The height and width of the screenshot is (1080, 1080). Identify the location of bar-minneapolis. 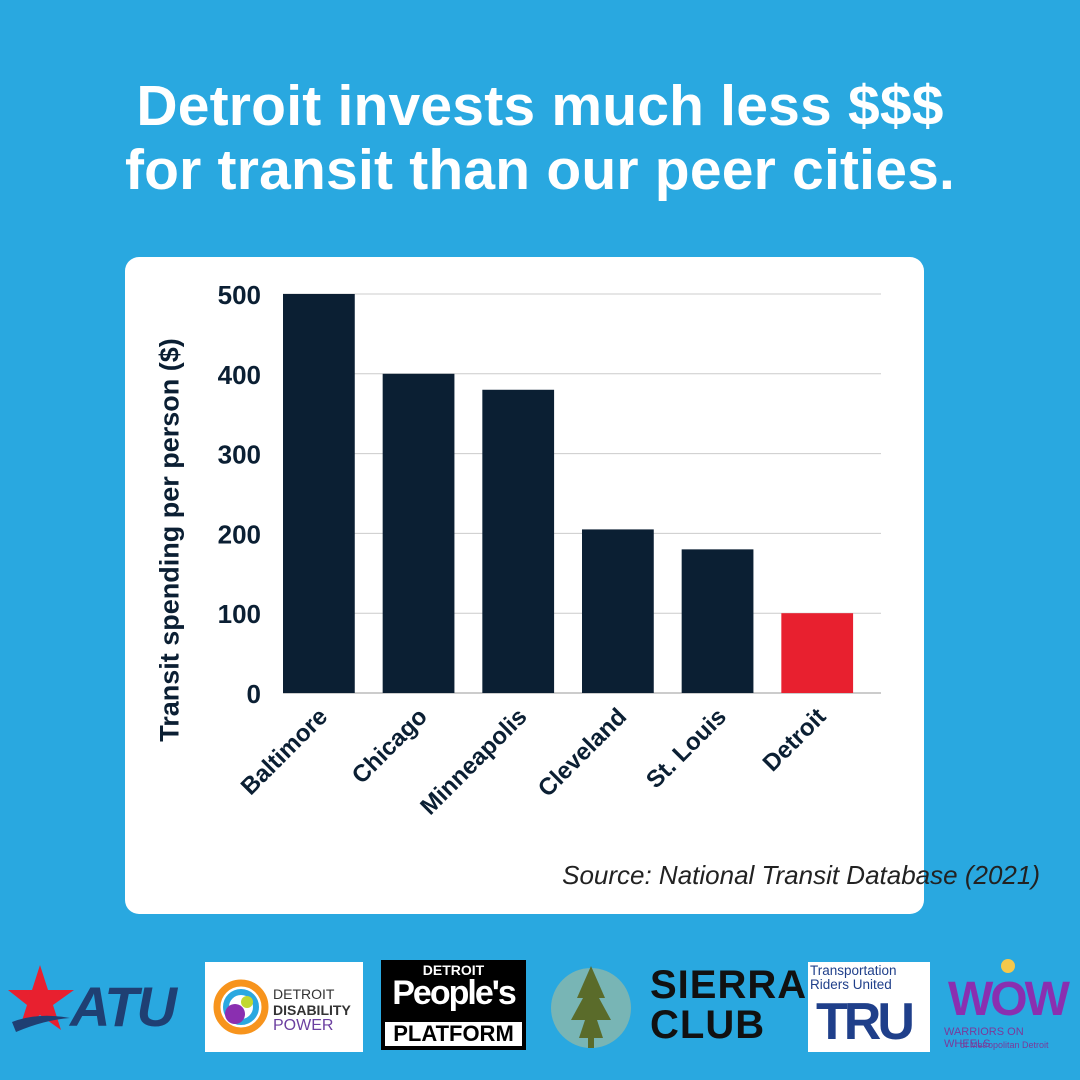
(518, 541).